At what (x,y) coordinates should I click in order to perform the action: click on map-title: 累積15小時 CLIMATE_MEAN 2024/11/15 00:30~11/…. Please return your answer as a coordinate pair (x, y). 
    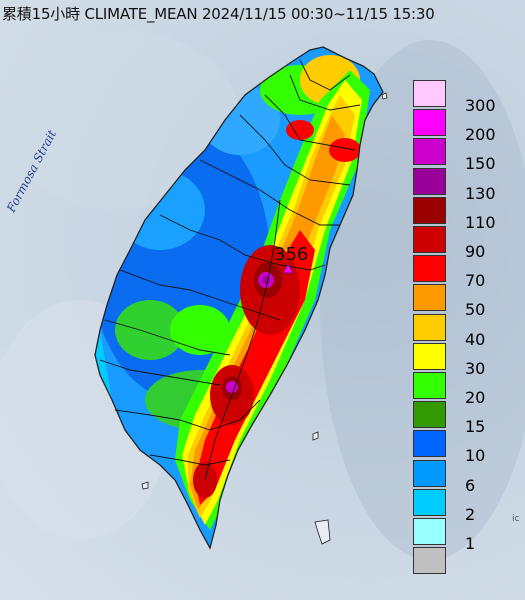
    Looking at the image, I should click on (218, 14).